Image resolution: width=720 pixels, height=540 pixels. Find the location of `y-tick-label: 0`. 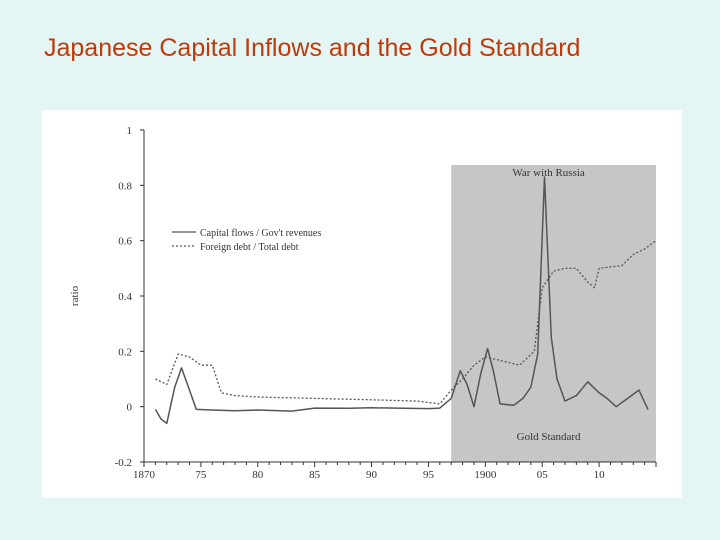

y-tick-label: 0 is located at coordinates (130, 408).